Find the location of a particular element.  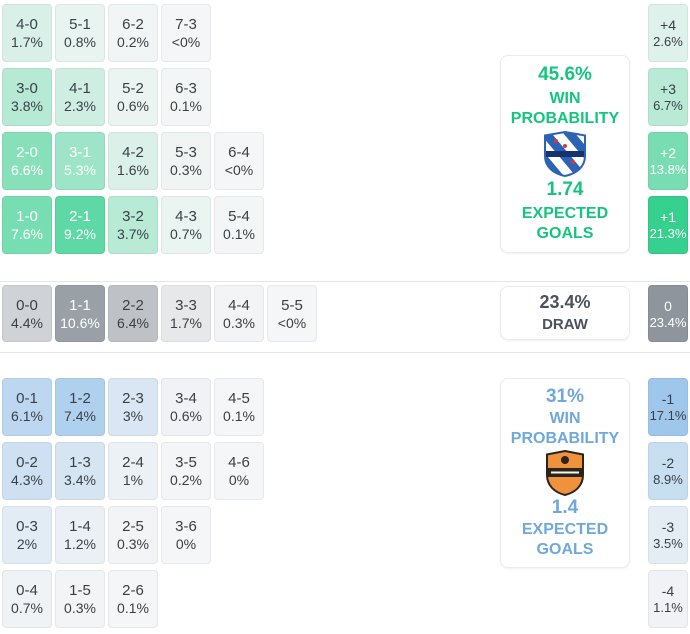

score-cell-4-0: 4-0 1.7% is located at coordinates (27, 33).